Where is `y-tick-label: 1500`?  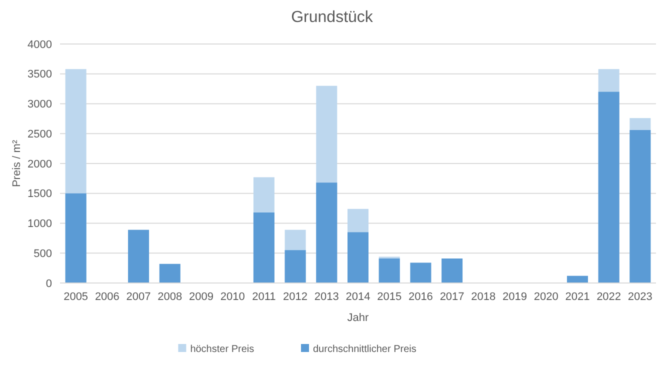
y-tick-label: 1500 is located at coordinates (40, 194).